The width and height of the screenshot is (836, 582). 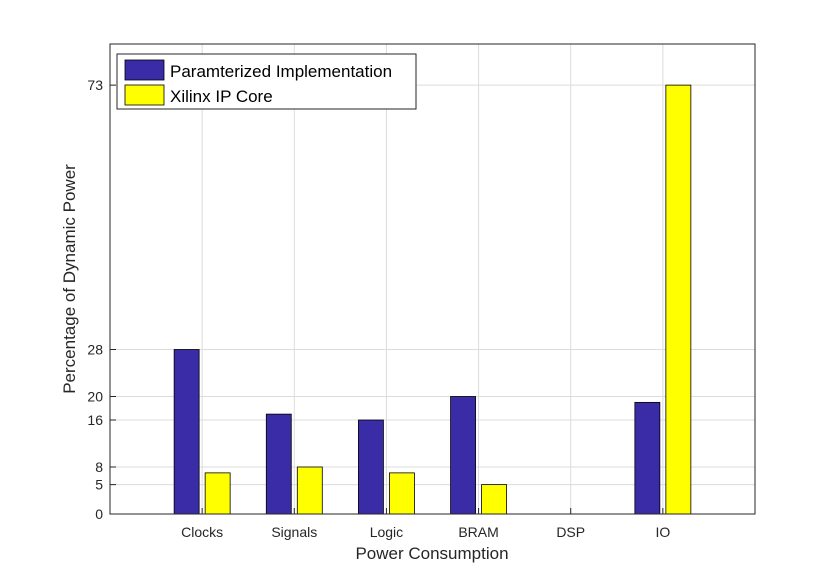 What do you see at coordinates (570, 532) in the screenshot?
I see `x-tick-label: DSP` at bounding box center [570, 532].